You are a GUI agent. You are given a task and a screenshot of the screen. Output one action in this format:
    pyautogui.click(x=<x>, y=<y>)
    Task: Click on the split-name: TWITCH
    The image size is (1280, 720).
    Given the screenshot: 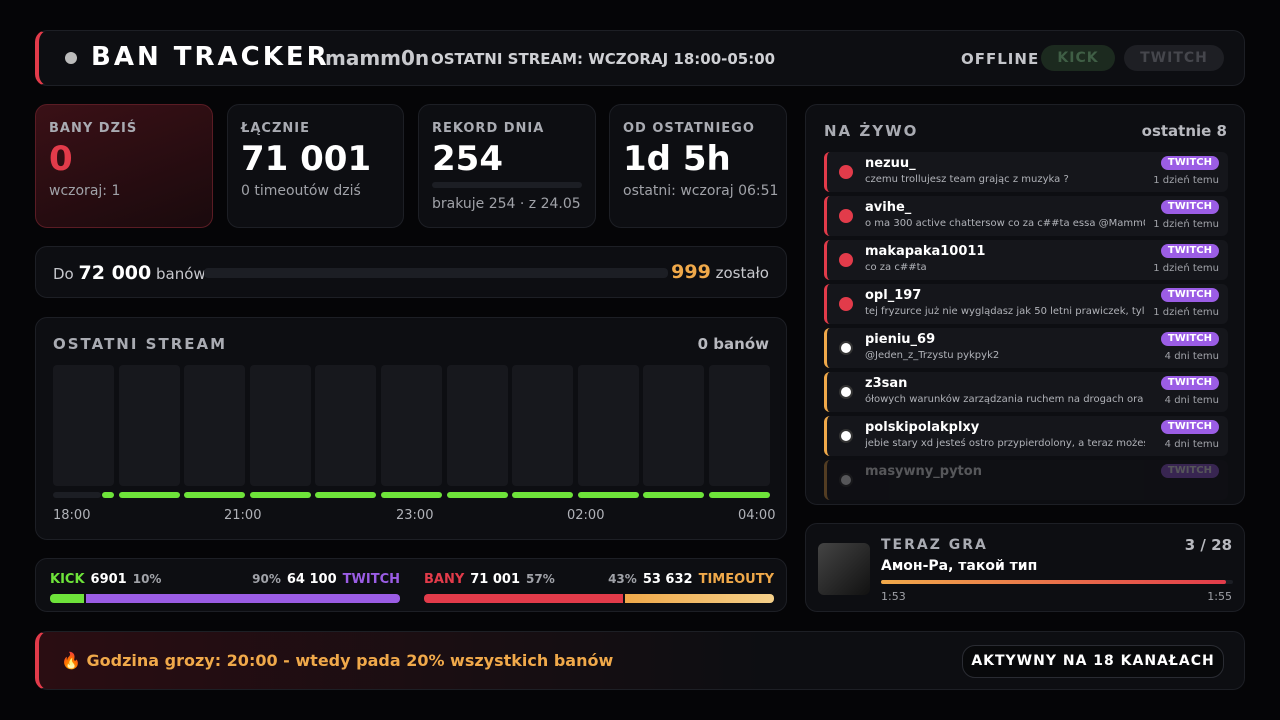 What is the action you would take?
    pyautogui.click(x=371, y=579)
    